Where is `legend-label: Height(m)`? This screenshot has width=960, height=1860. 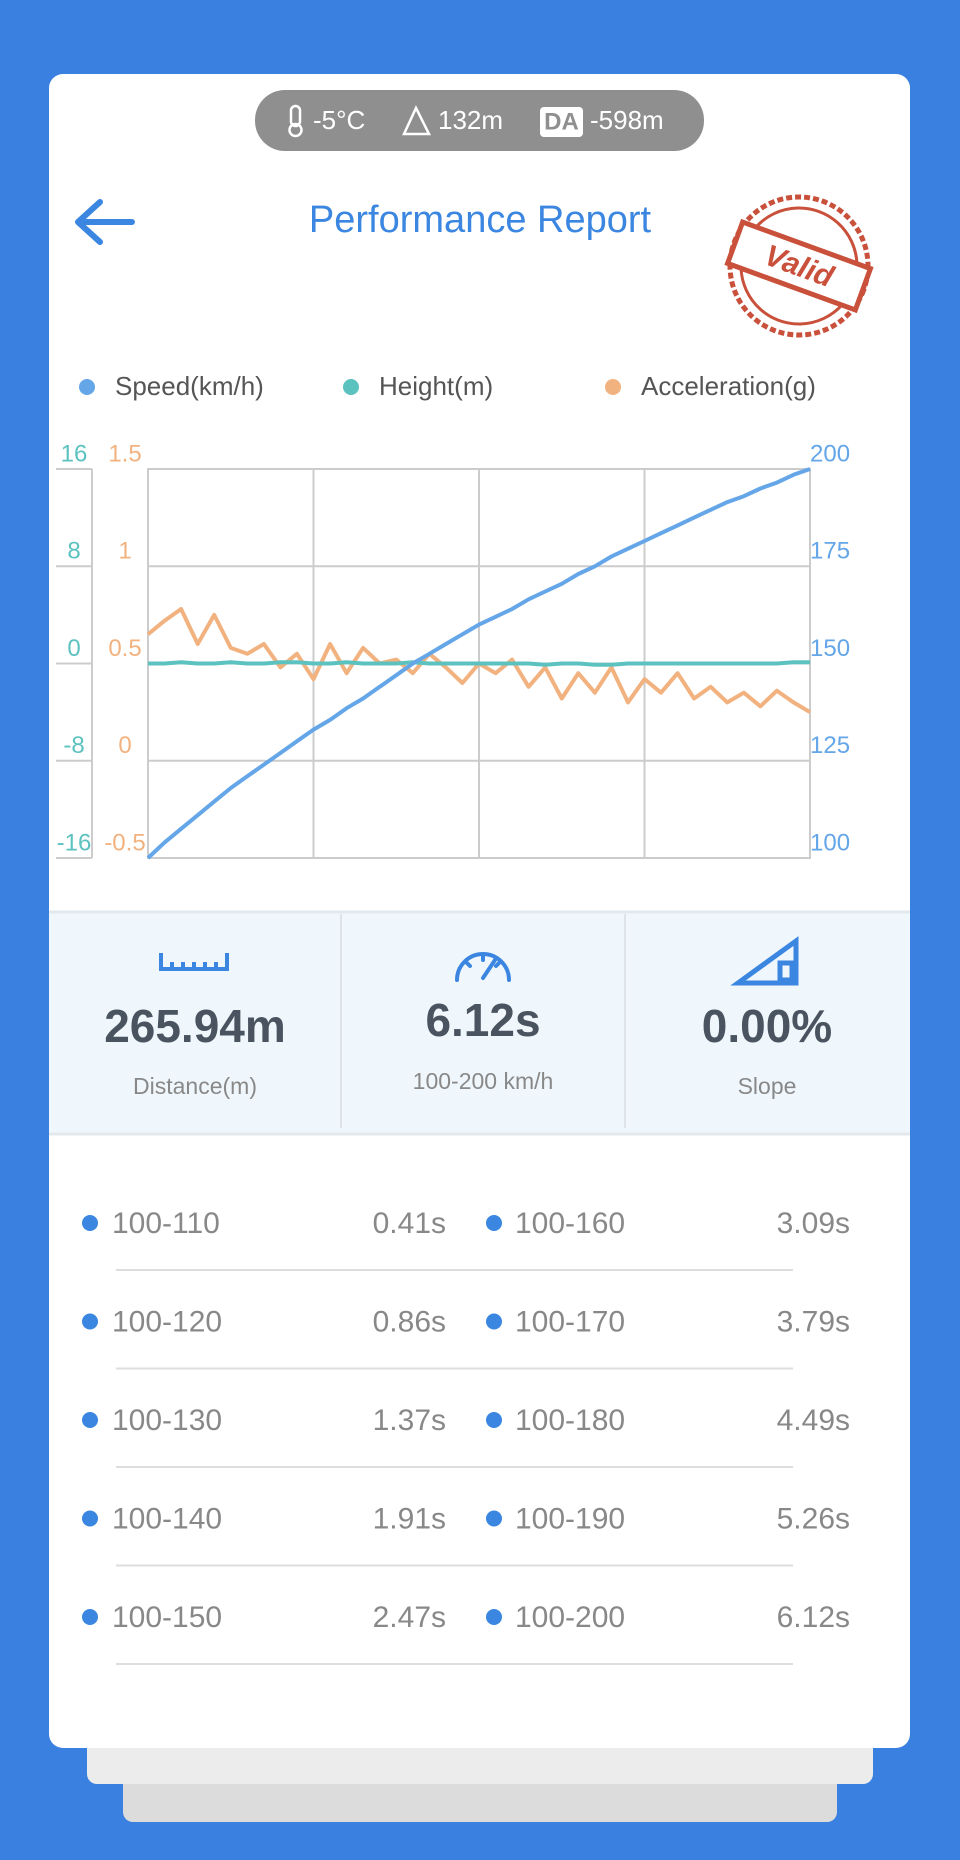 legend-label: Height(m) is located at coordinates (436, 386).